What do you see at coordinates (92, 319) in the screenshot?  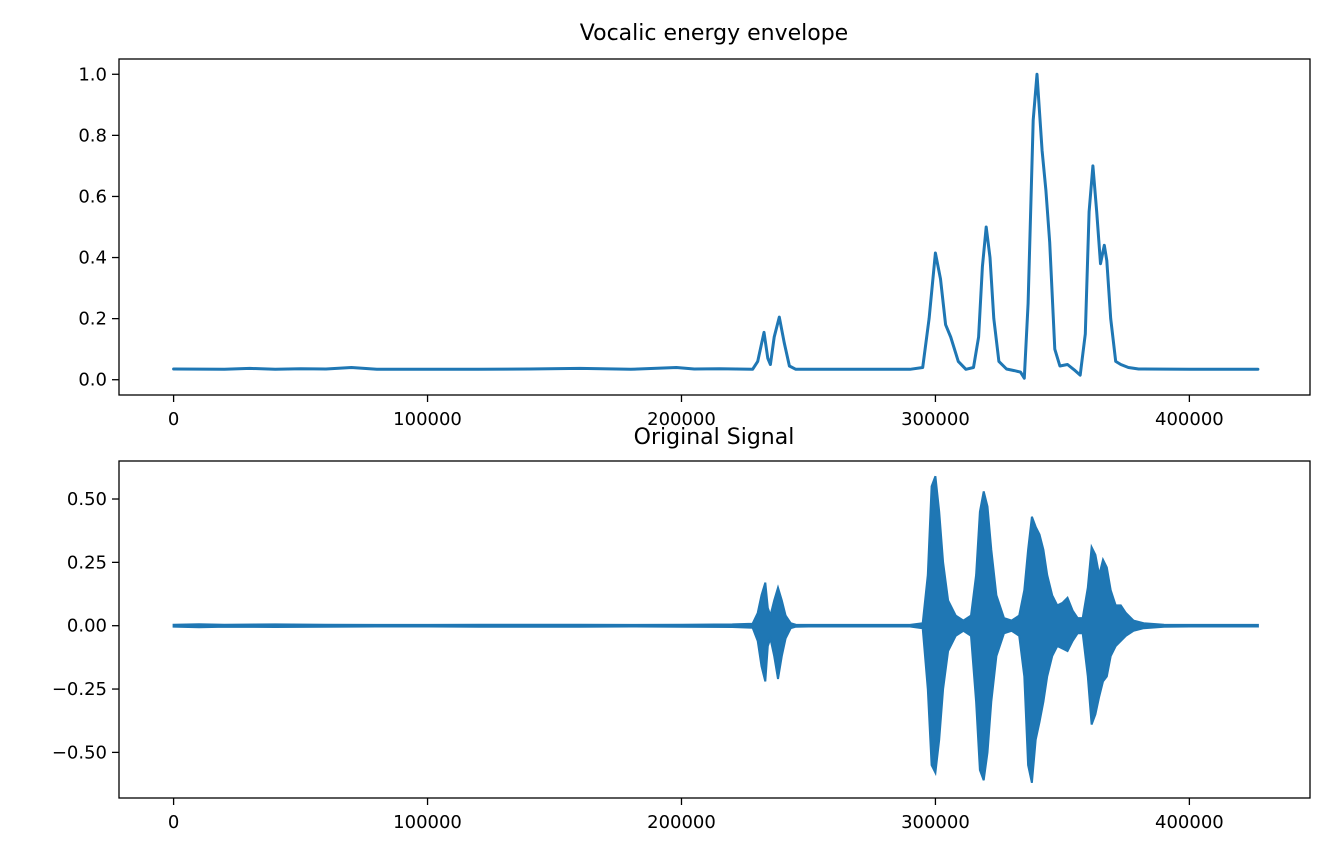 I see `envelope-y-tick-label: 0.2` at bounding box center [92, 319].